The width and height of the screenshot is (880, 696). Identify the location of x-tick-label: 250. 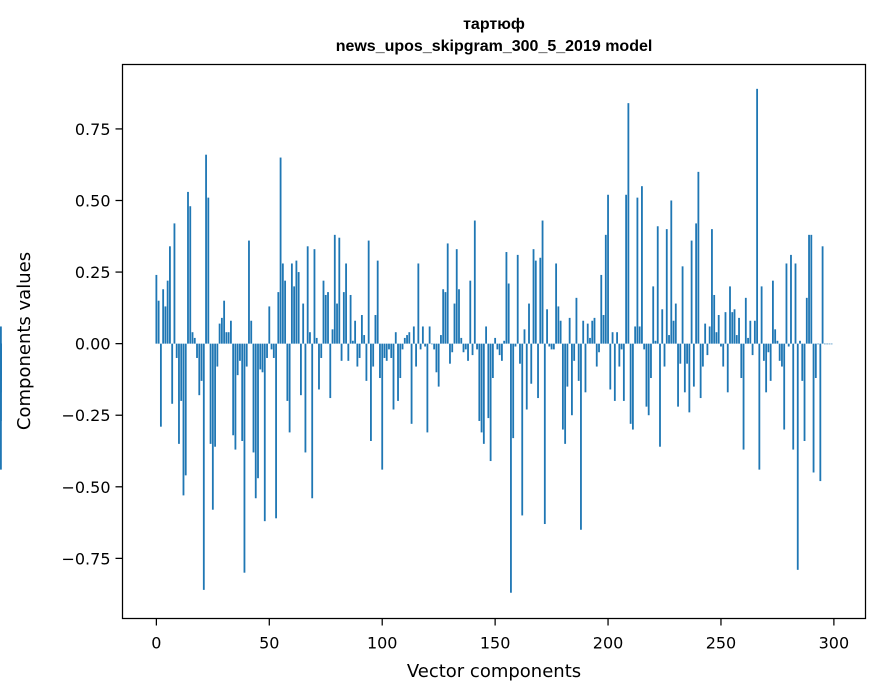
(721, 643).